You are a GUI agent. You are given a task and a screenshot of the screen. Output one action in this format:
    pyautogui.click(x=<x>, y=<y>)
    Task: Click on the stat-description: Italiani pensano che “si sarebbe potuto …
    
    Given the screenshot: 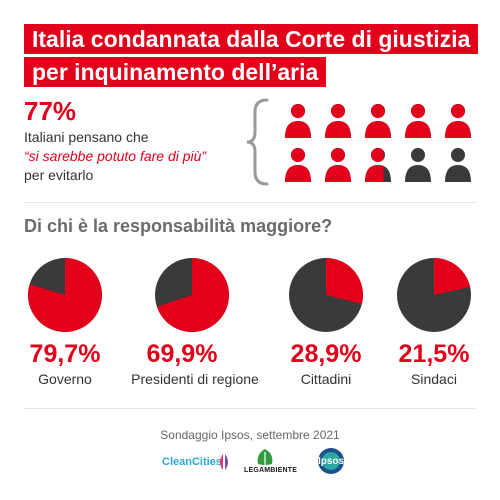 What is the action you would take?
    pyautogui.click(x=115, y=156)
    